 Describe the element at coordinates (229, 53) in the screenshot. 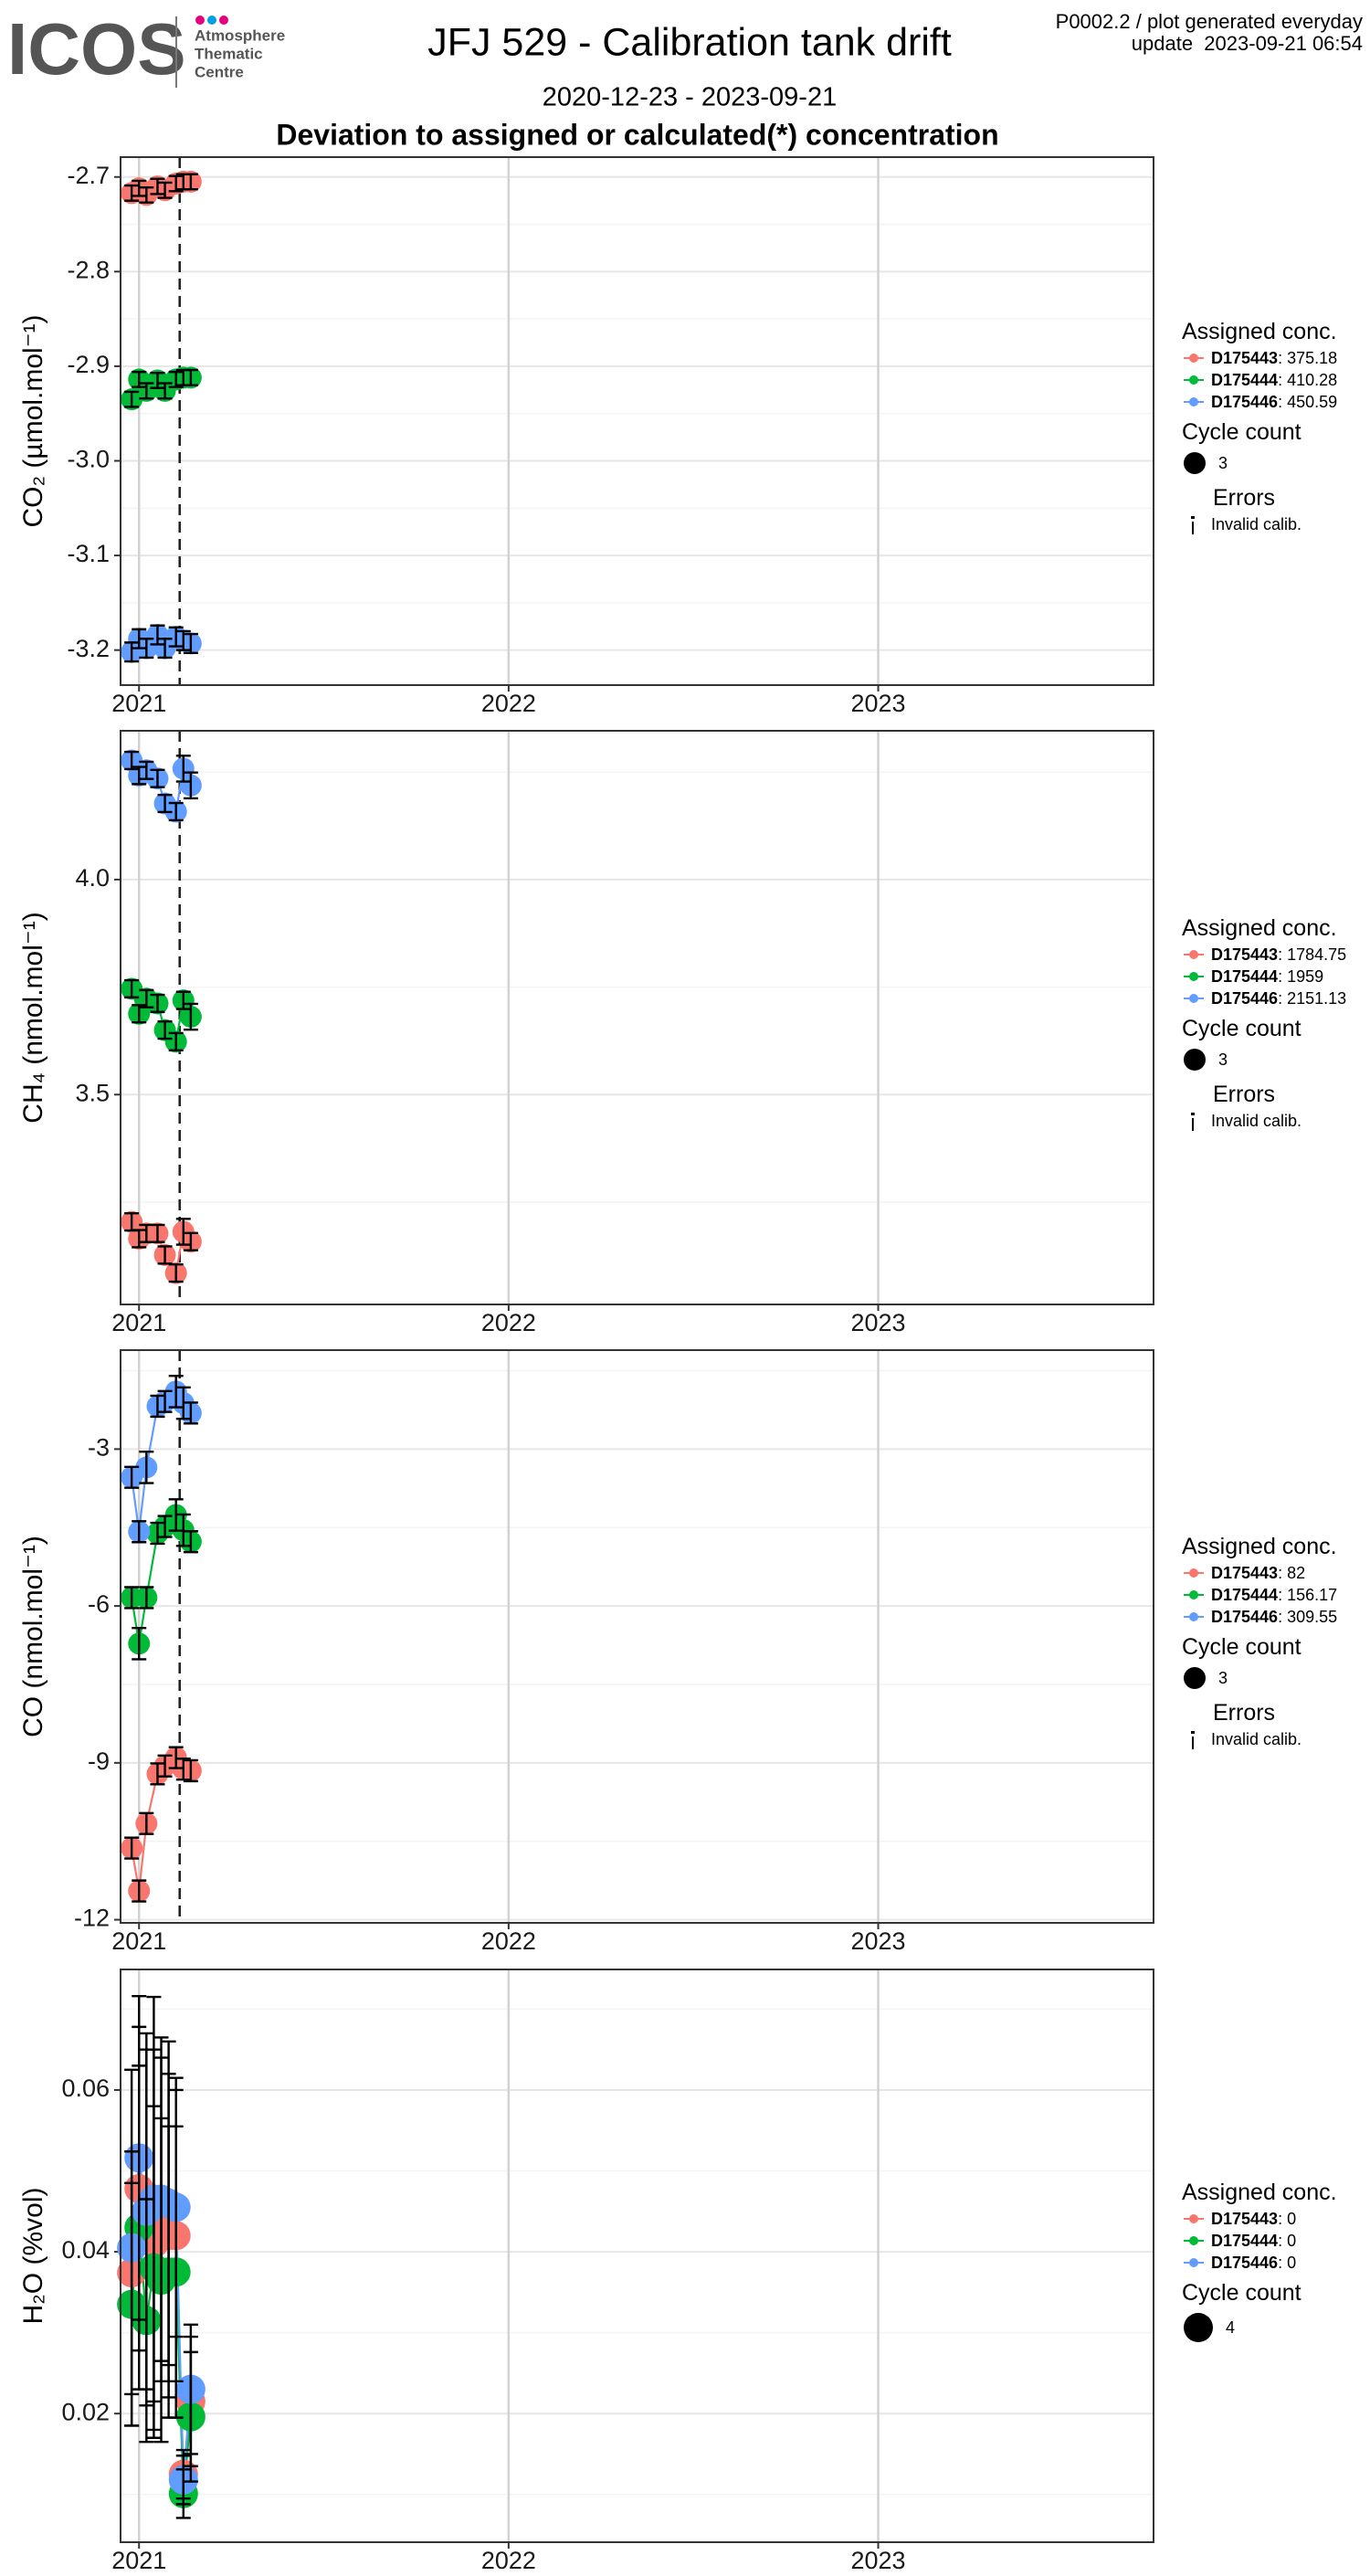

I see `logo-subtitle: Thematic` at that location.